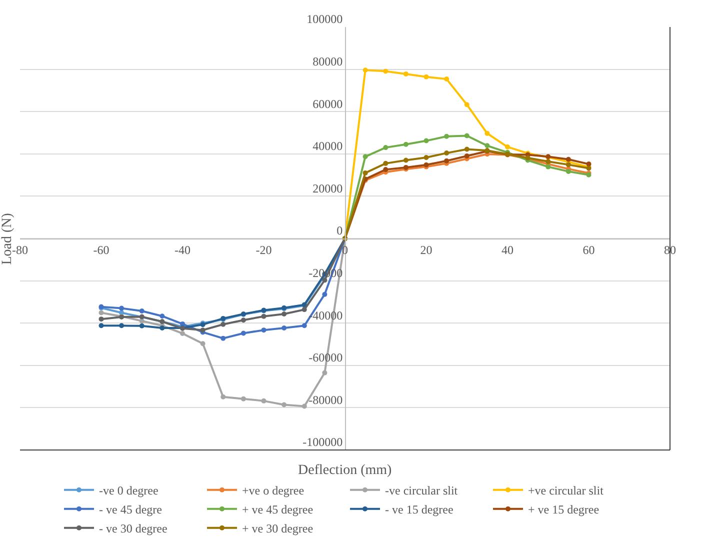  What do you see at coordinates (327, 146) in the screenshot?
I see `y-tick-label: 40000` at bounding box center [327, 146].